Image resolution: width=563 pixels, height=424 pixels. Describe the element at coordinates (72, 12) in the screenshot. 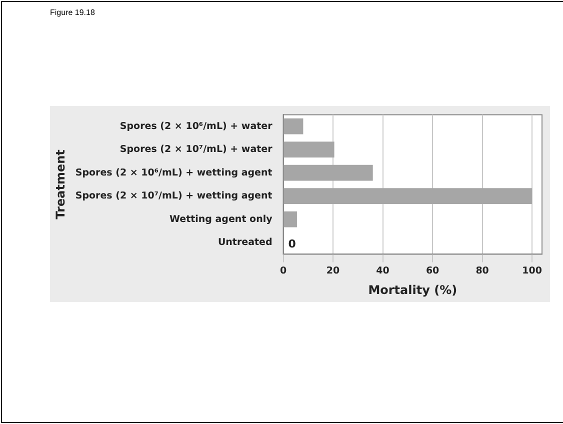

I see `text: Figure 19.18` at that location.